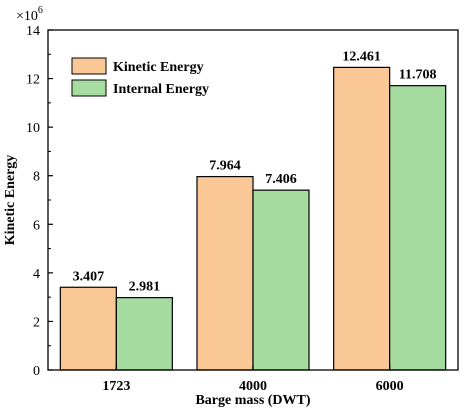 This screenshot has width=474, height=412. Describe the element at coordinates (33, 80) in the screenshot. I see `y-tick-label: 12` at that location.